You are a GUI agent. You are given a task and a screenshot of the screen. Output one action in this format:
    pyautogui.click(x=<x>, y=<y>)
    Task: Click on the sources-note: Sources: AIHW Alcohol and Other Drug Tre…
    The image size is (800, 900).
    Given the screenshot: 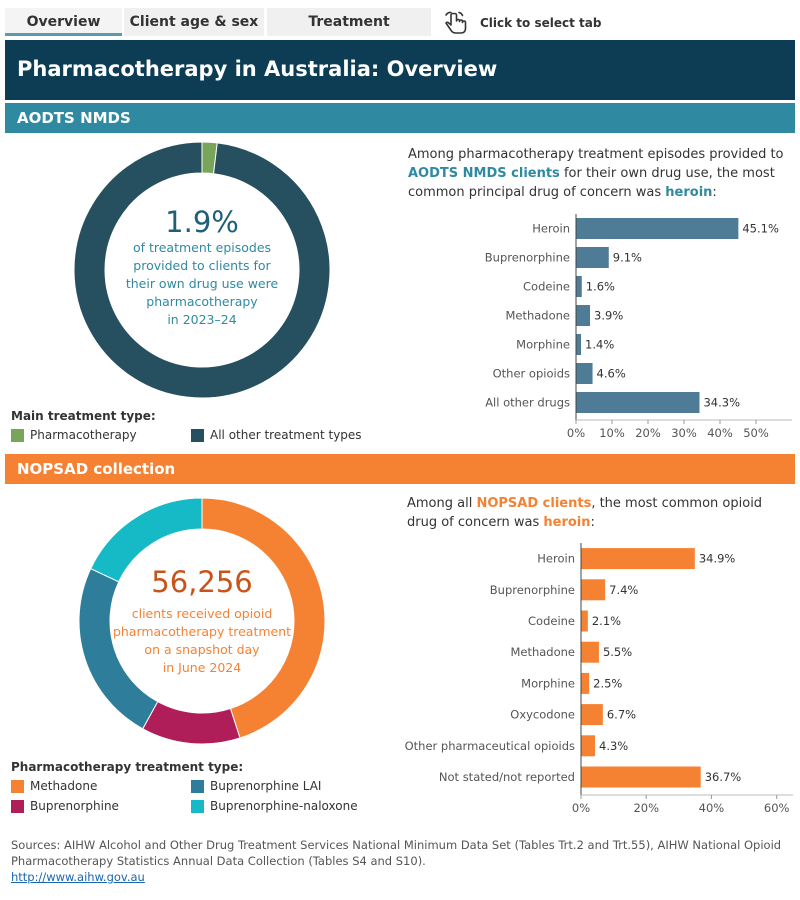 What is the action you would take?
    pyautogui.click(x=401, y=861)
    